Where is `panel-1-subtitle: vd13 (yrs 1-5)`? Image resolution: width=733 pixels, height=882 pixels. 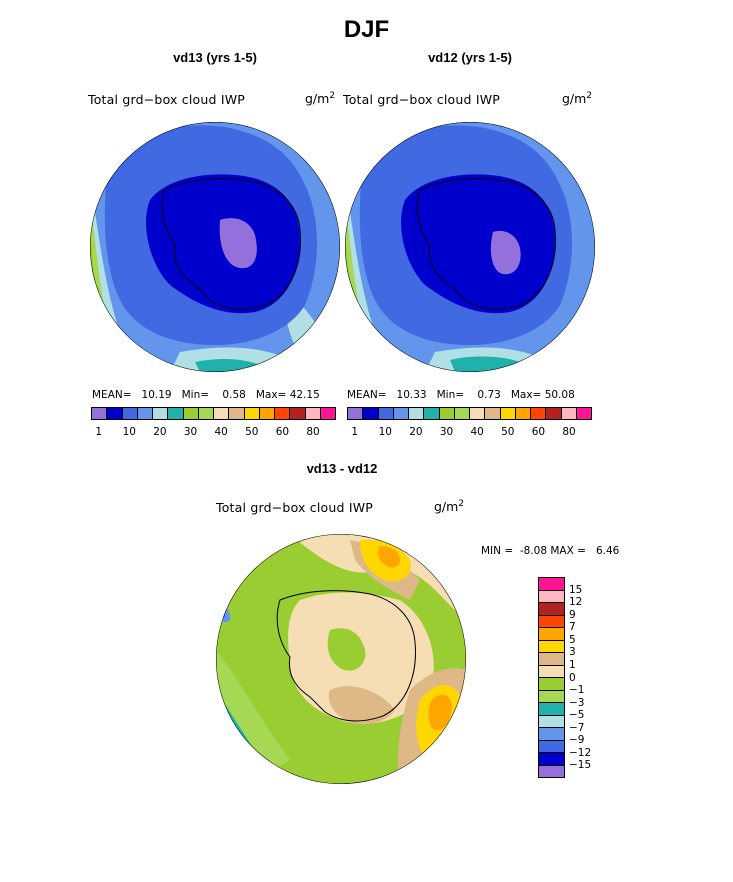 panel-1-subtitle: vd13 (yrs 1-5) is located at coordinates (215, 57).